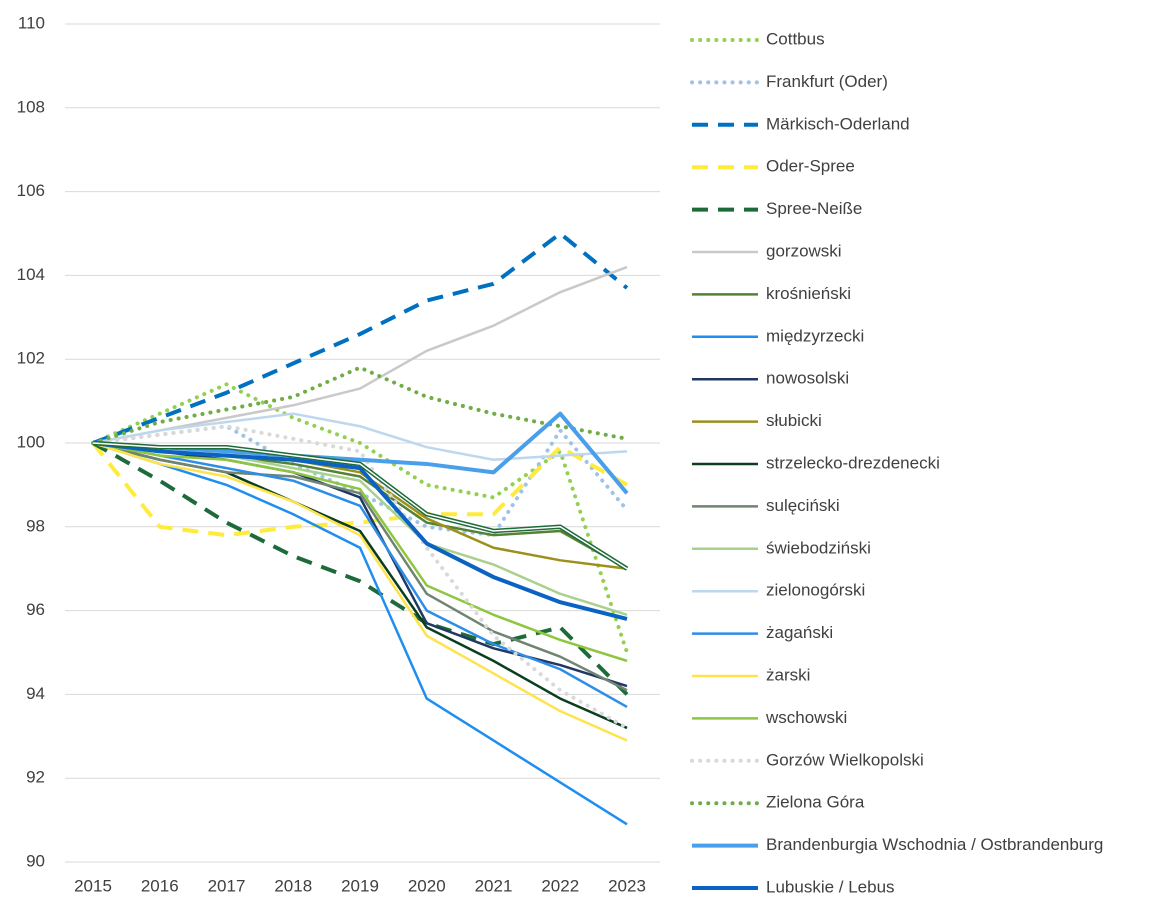 The height and width of the screenshot is (901, 1164). Describe the element at coordinates (360, 885) in the screenshot. I see `x-tick-label: 2019` at that location.